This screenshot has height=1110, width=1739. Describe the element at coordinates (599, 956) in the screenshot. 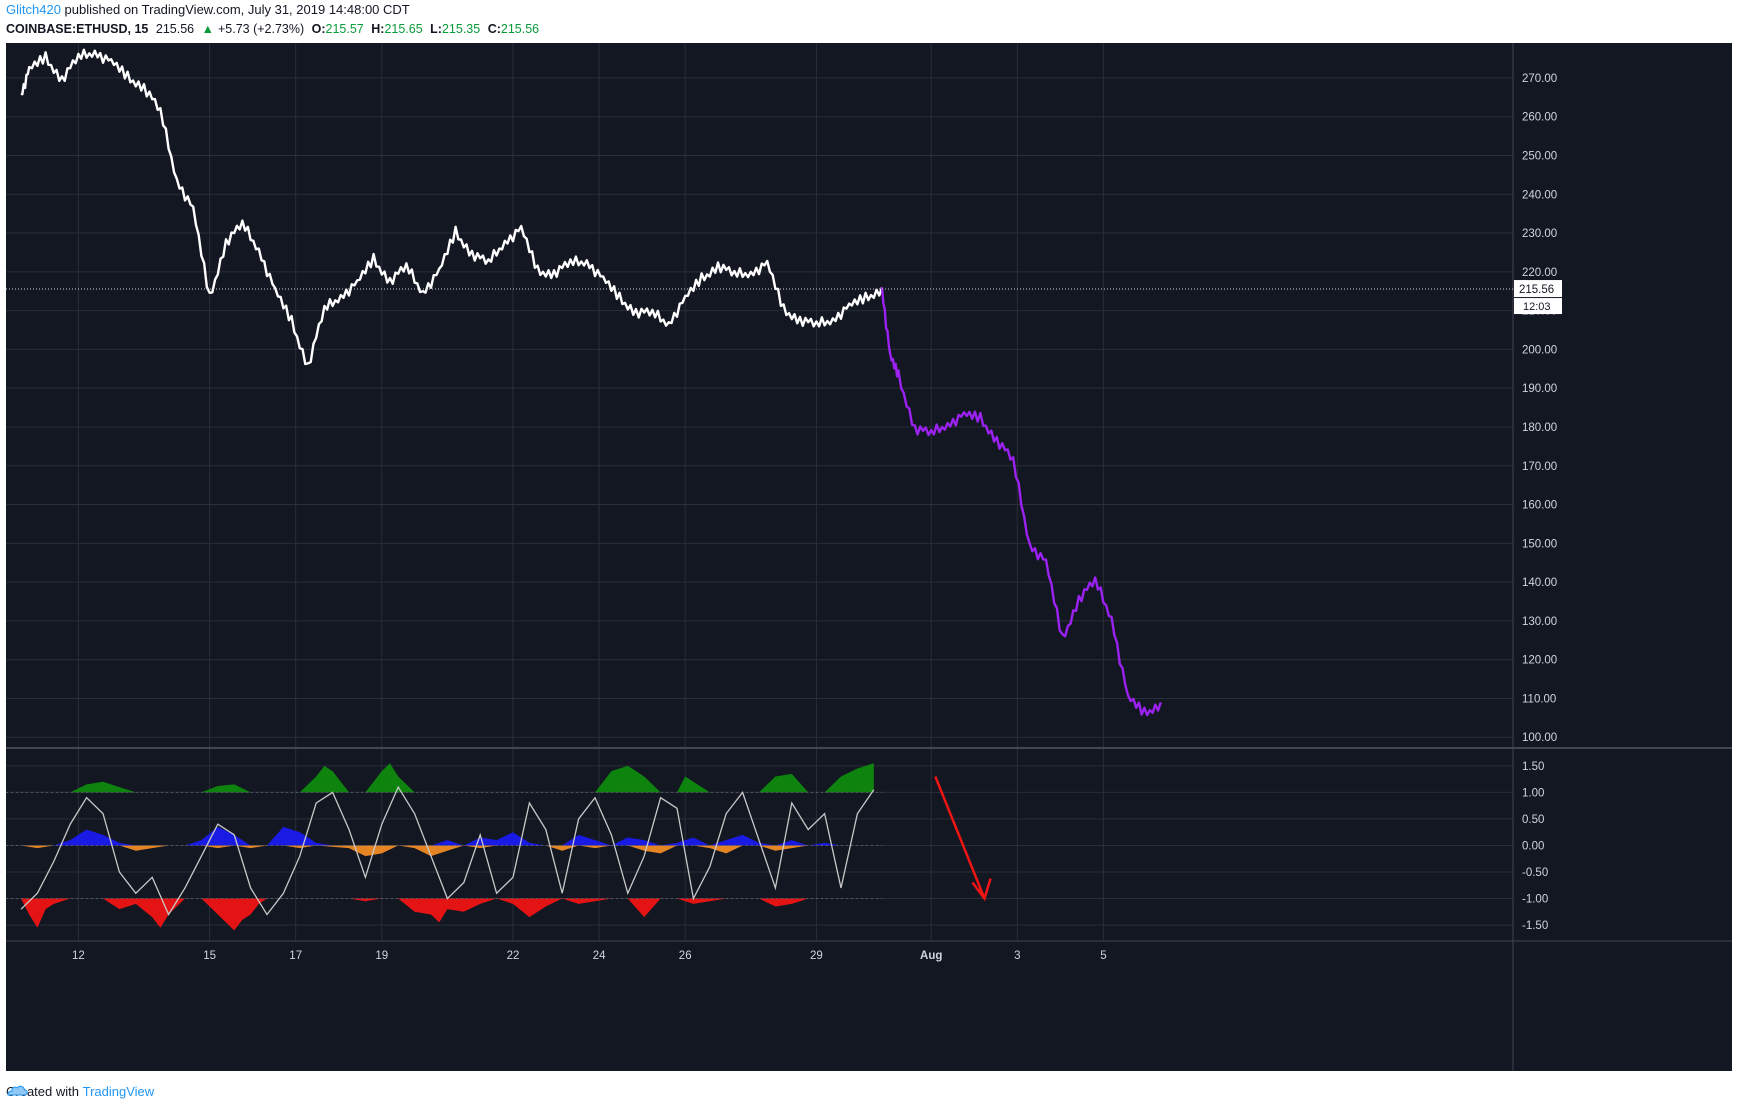

I see `time-tick-label: 24` at that location.